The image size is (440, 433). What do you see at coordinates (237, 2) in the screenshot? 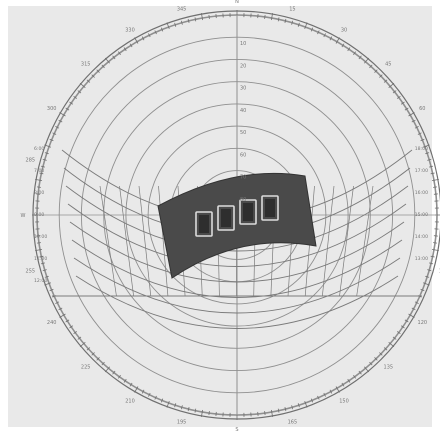
I see `rim-label: N` at bounding box center [237, 2].